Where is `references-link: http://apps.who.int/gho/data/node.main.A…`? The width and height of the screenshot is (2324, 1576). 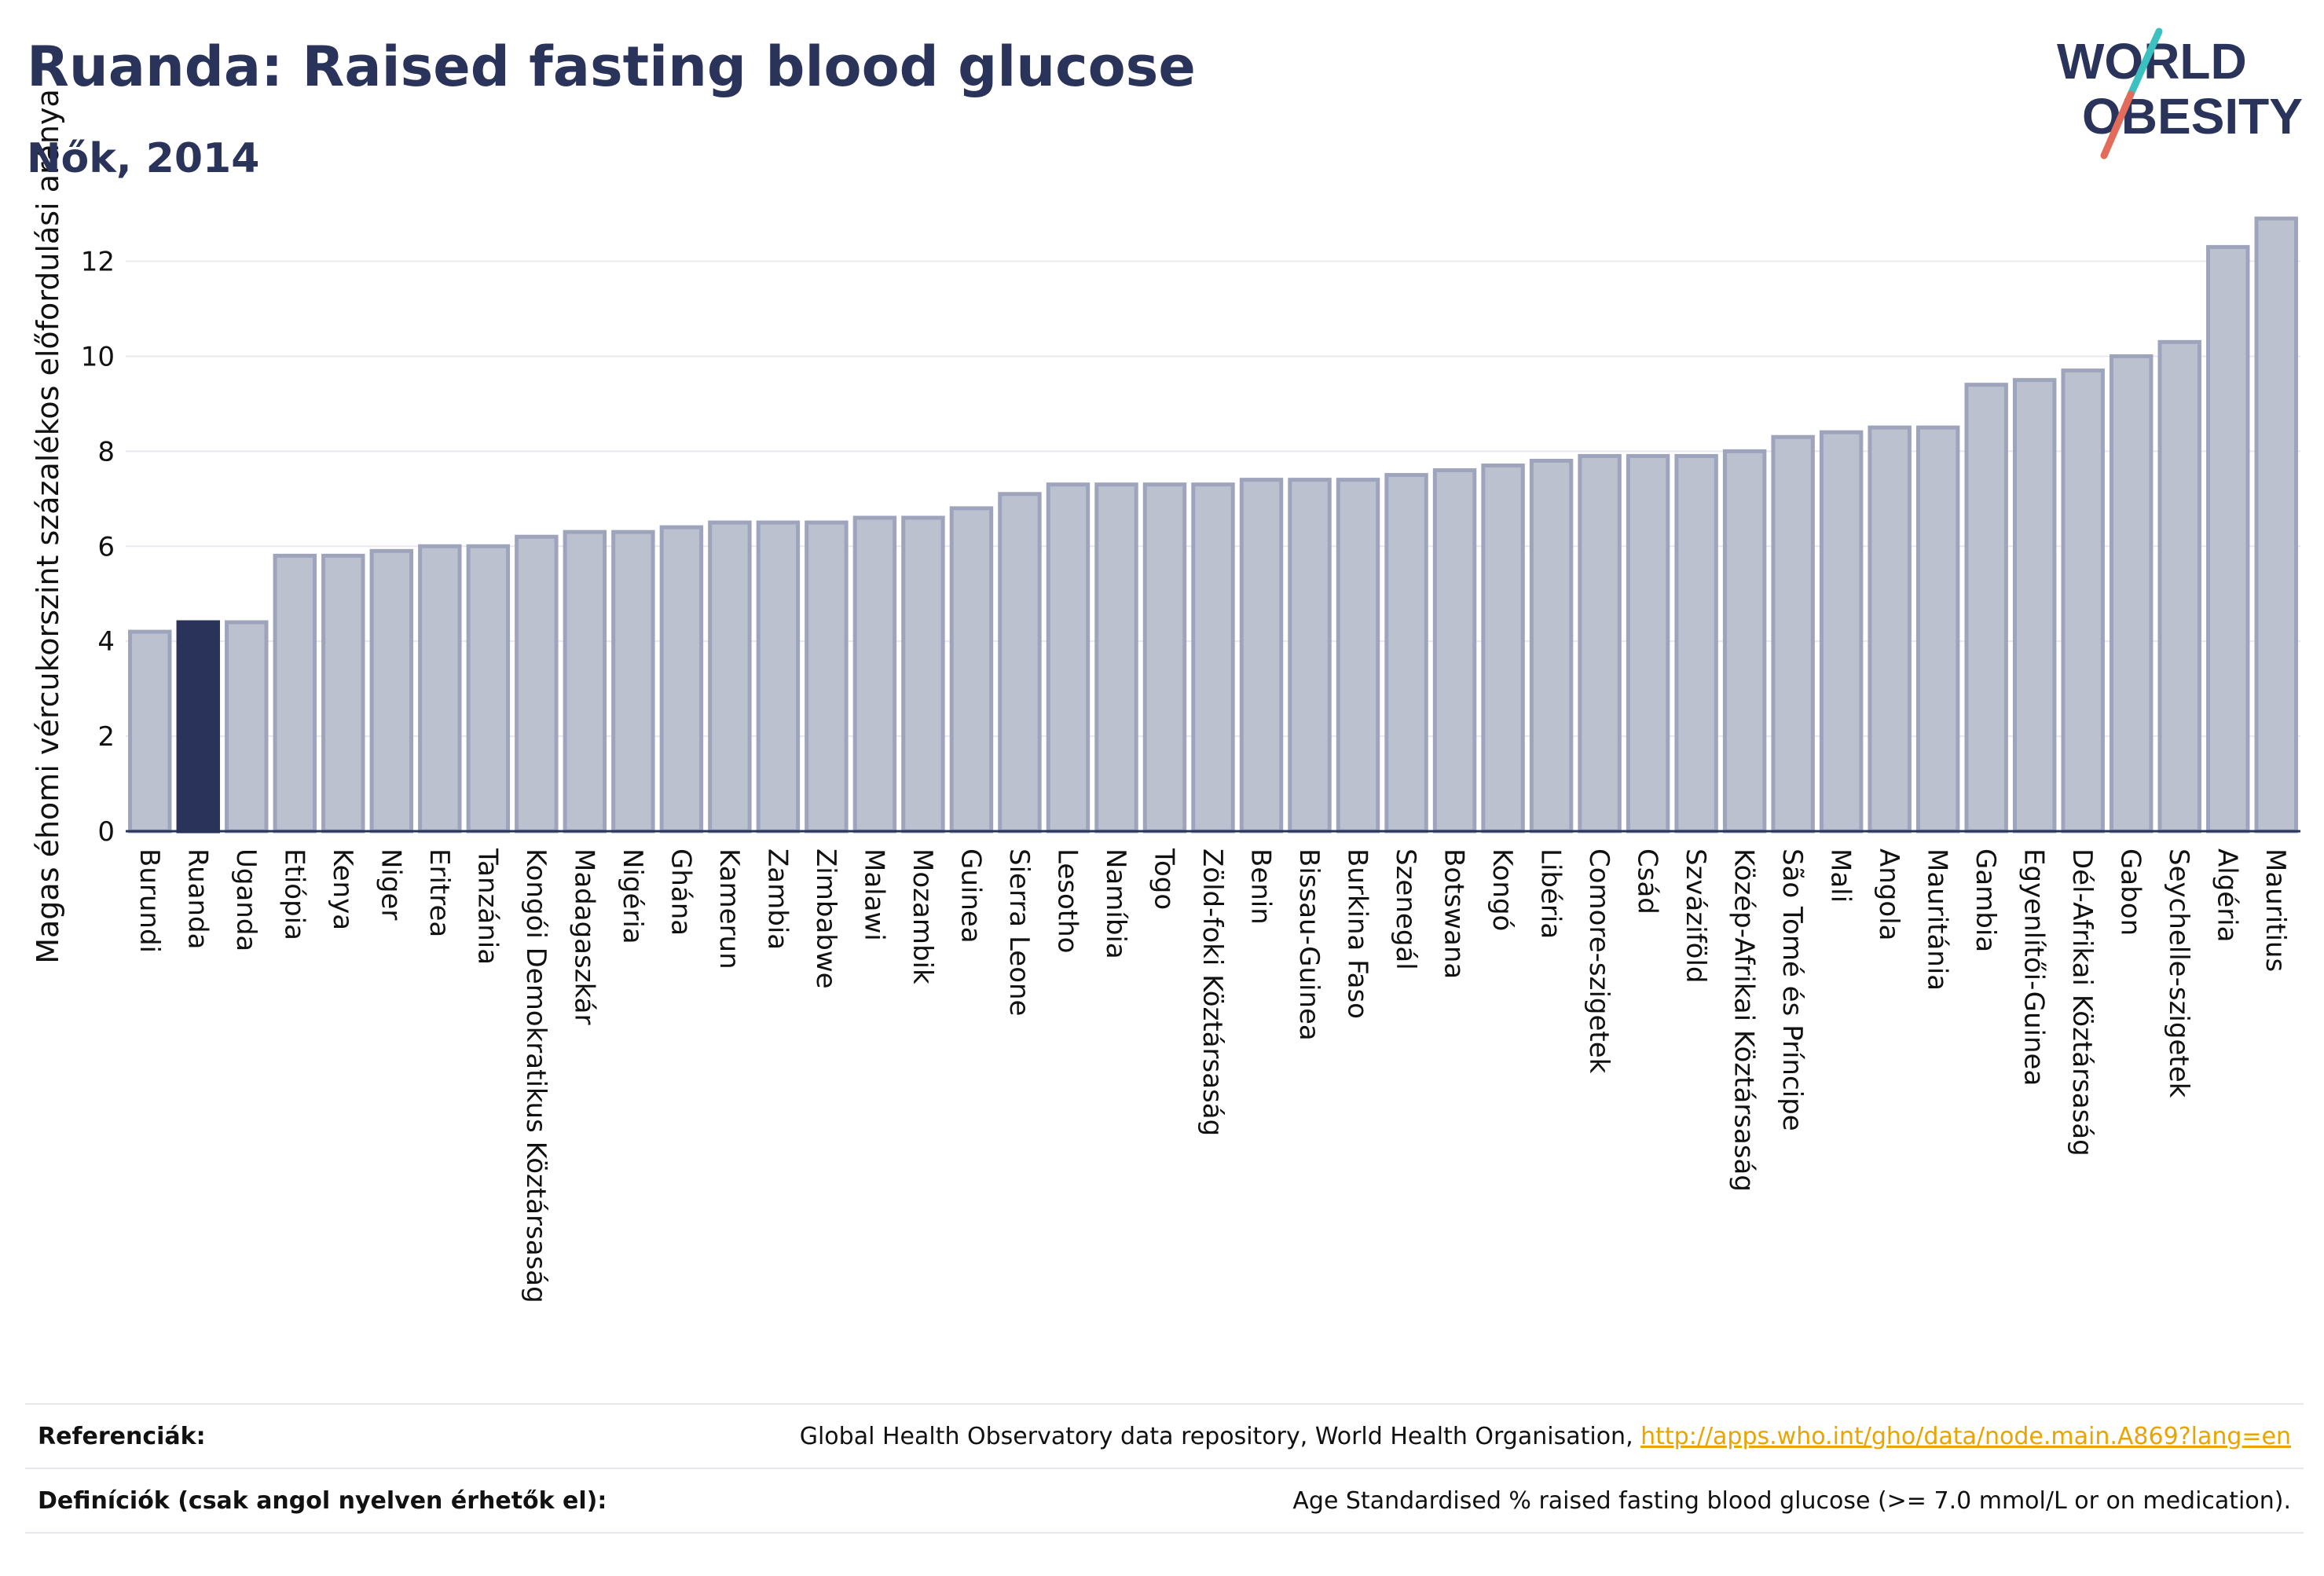
references-link: http://apps.who.int/gho/data/node.main.A… is located at coordinates (1965, 1436).